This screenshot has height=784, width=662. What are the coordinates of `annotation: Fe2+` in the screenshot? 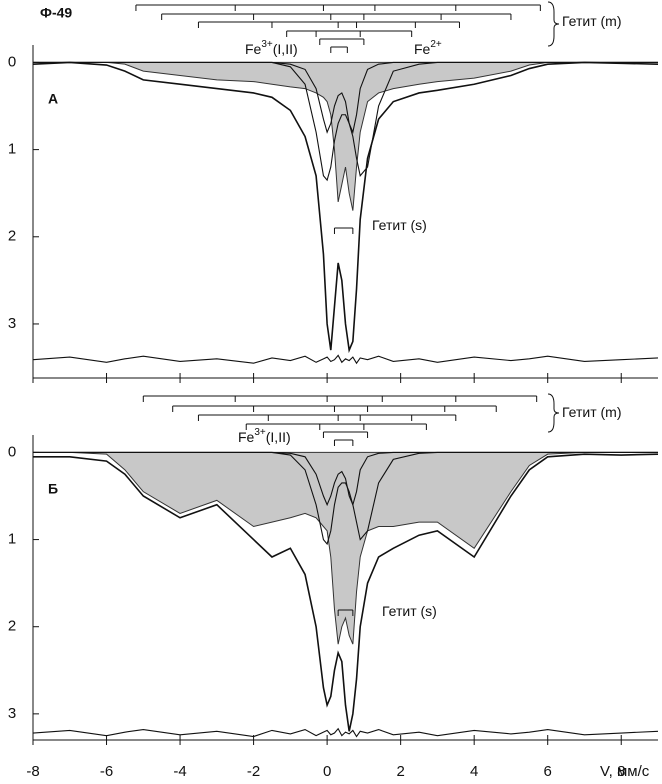 It's located at (428, 48).